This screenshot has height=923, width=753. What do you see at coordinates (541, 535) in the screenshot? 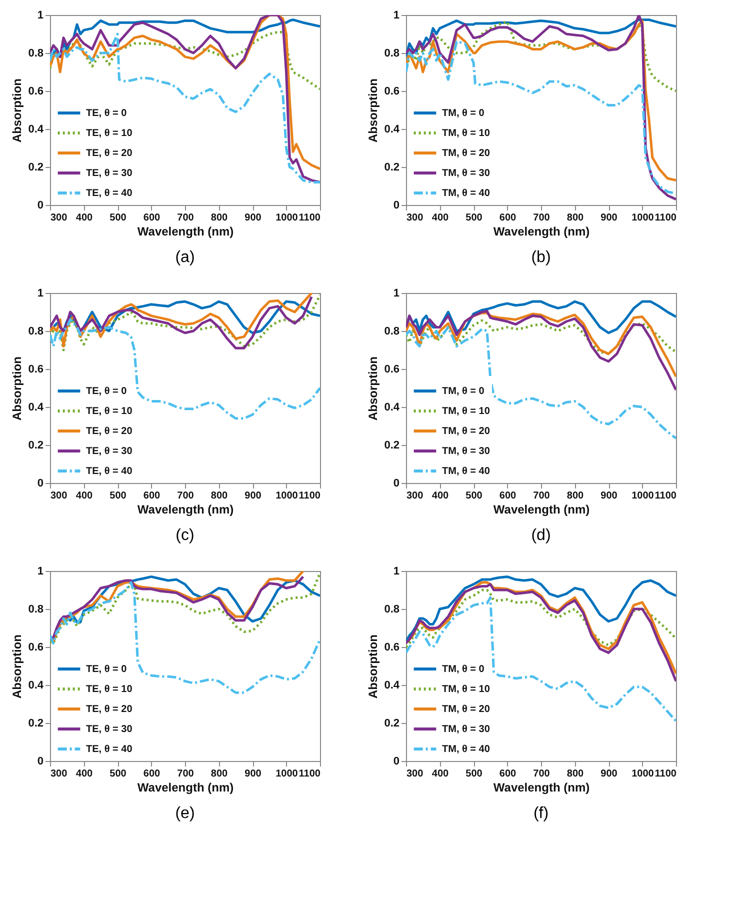
I see `text: (d)` at bounding box center [541, 535].